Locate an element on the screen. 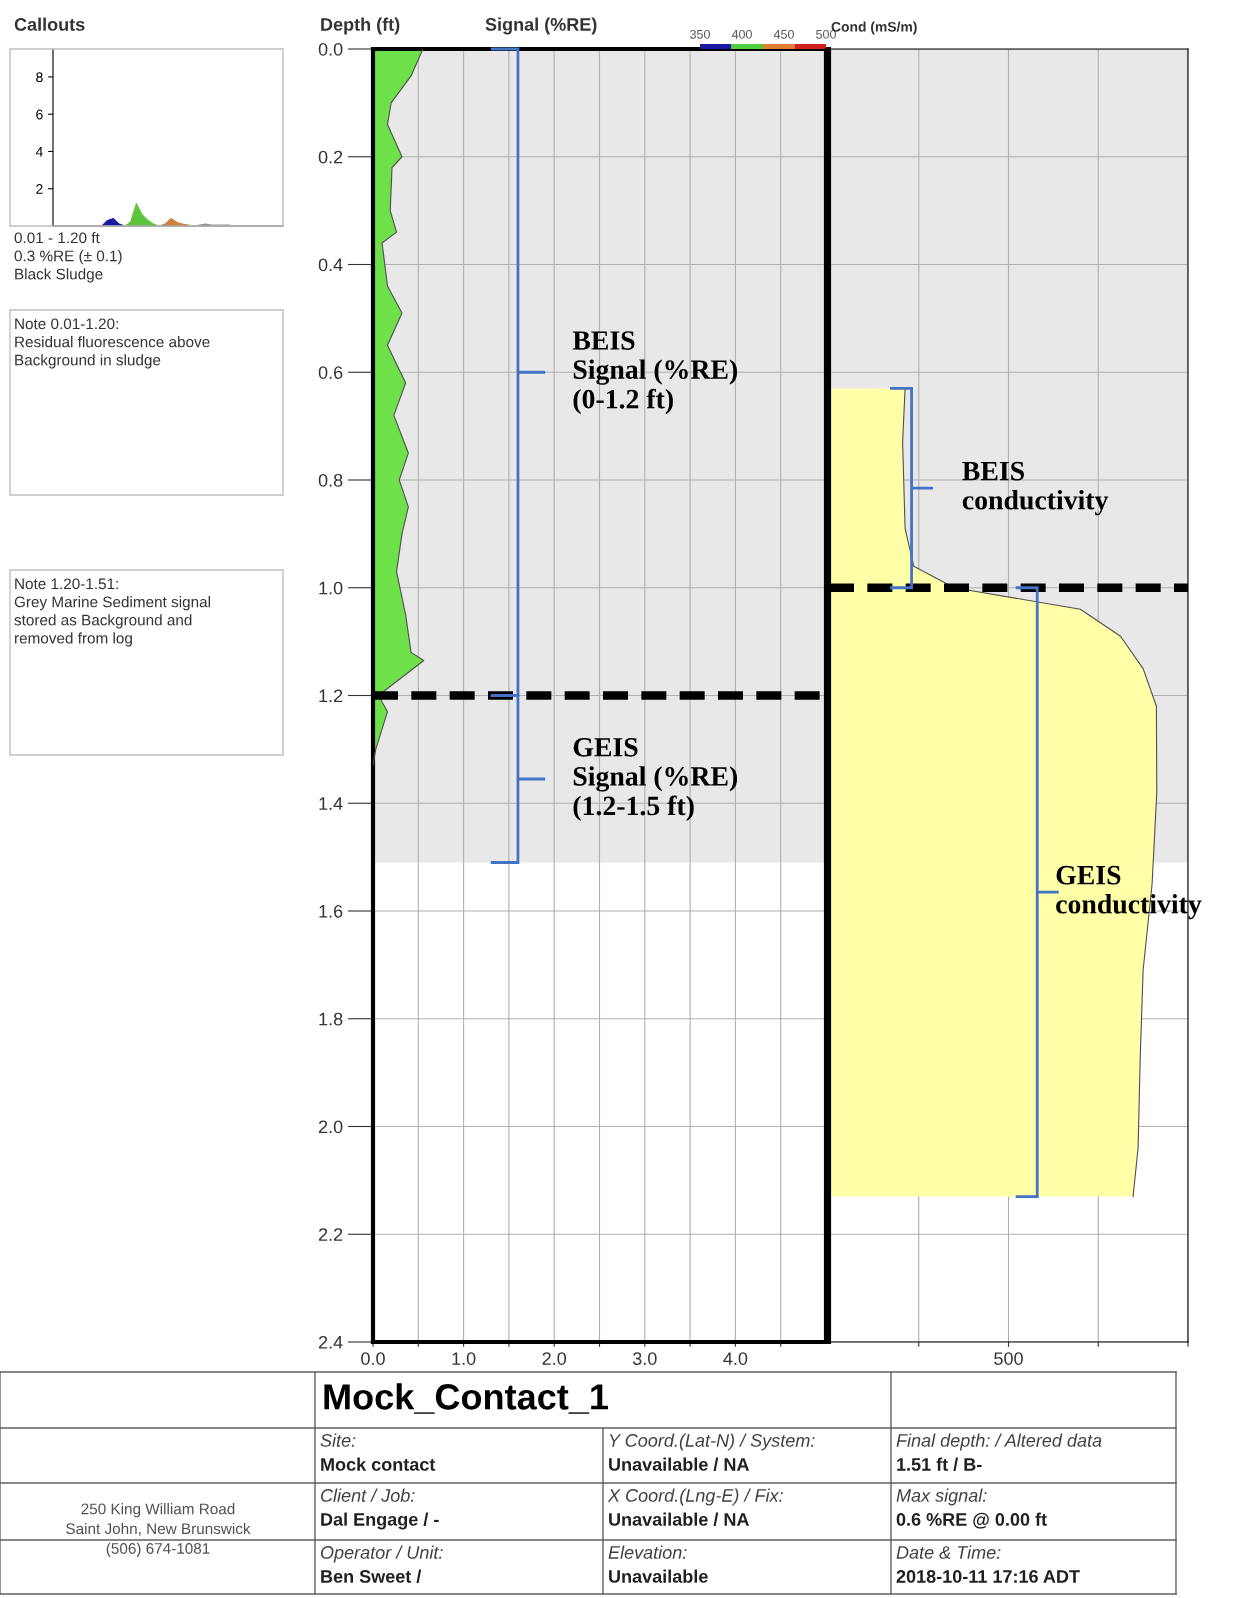 The height and width of the screenshot is (1598, 1236). chart-title: Callouts is located at coordinates (49, 24).